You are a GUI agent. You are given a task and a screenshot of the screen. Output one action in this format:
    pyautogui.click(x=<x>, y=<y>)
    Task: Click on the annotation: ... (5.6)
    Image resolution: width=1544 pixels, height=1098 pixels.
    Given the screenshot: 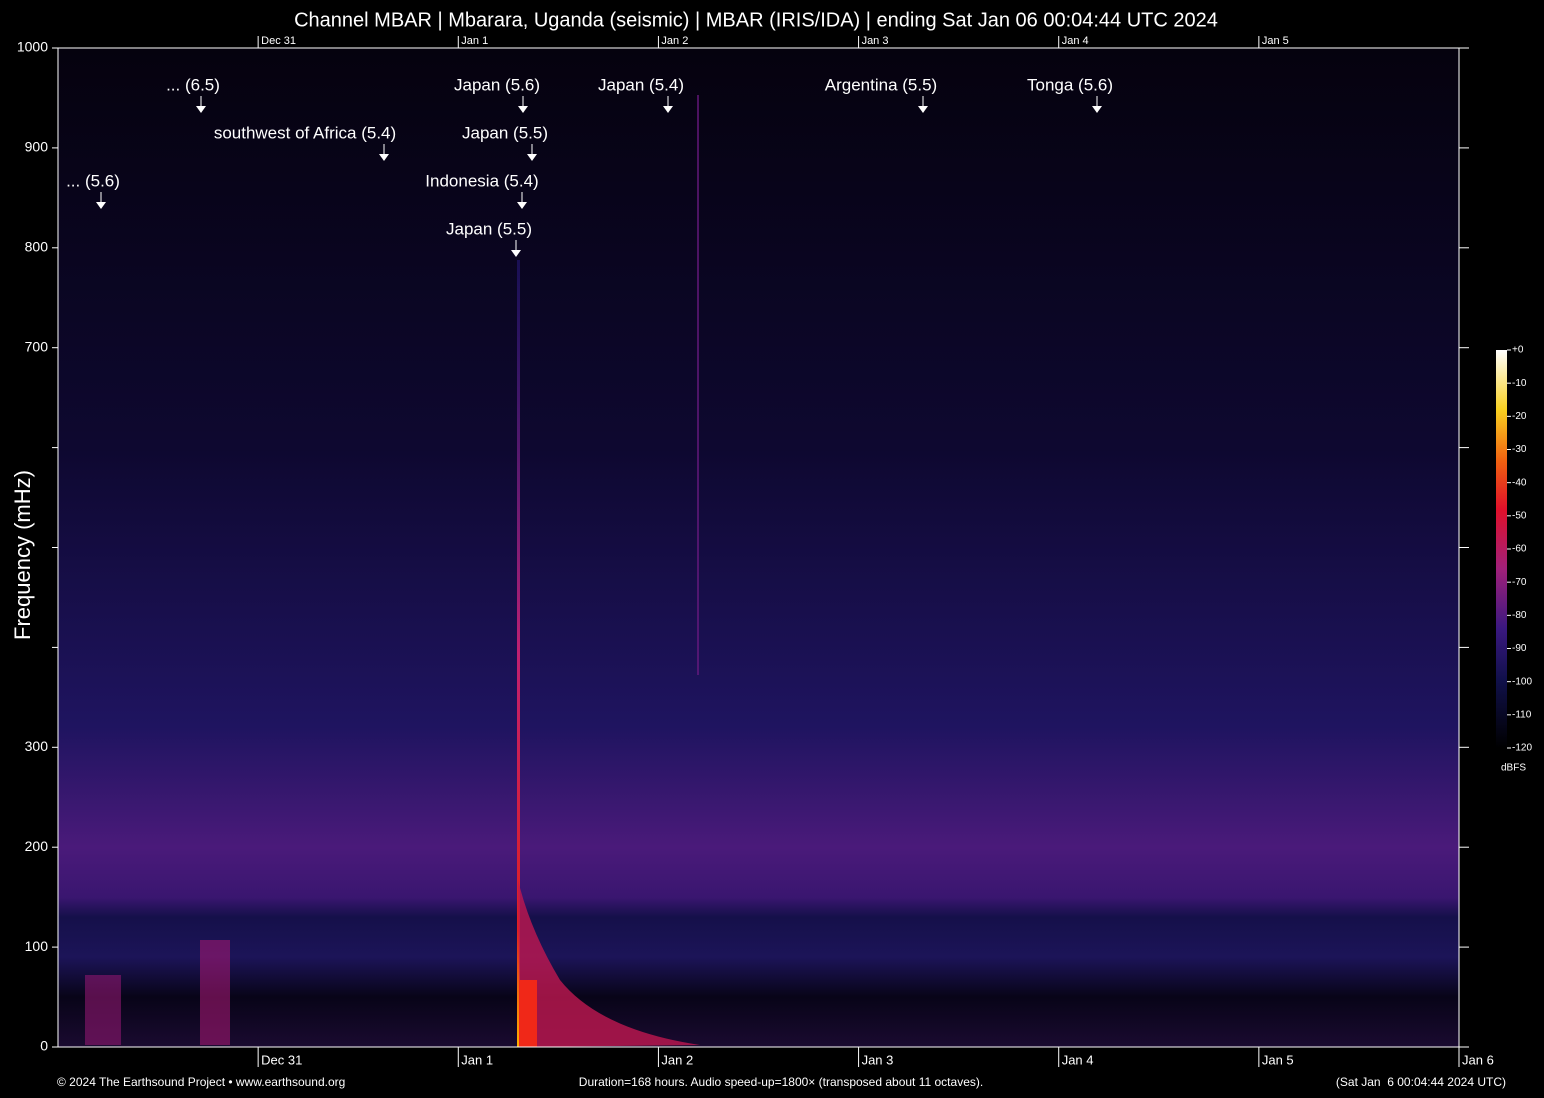 What is the action you would take?
    pyautogui.click(x=93, y=180)
    